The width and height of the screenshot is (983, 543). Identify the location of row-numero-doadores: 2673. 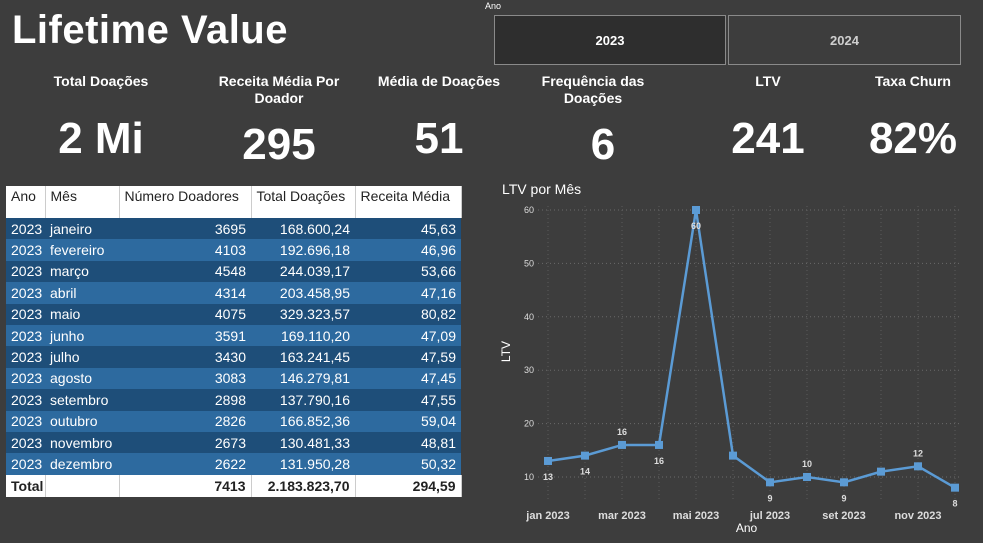
(185, 442).